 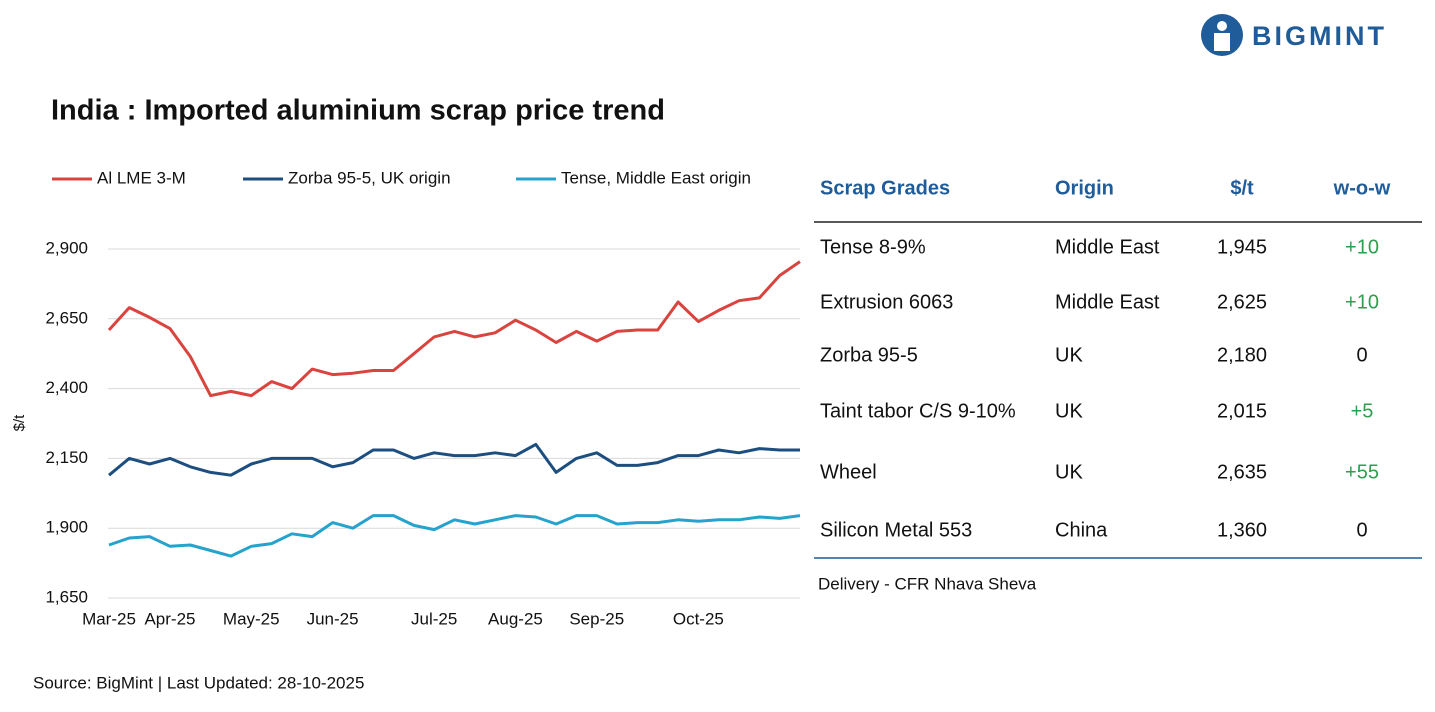 I want to click on table-cell: Wheel, so click(x=848, y=472).